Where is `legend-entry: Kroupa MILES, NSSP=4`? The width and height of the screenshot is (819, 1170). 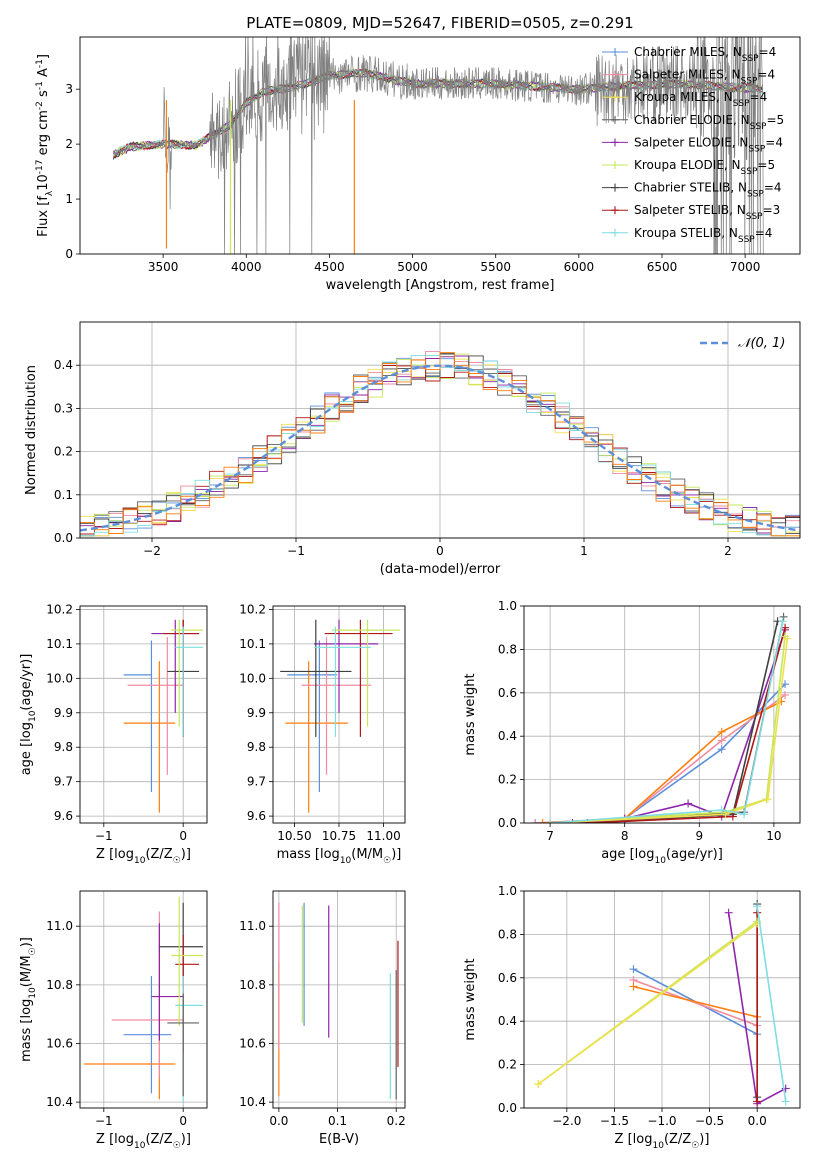
legend-entry: Kroupa MILES, NSSP=4 is located at coordinates (700, 99).